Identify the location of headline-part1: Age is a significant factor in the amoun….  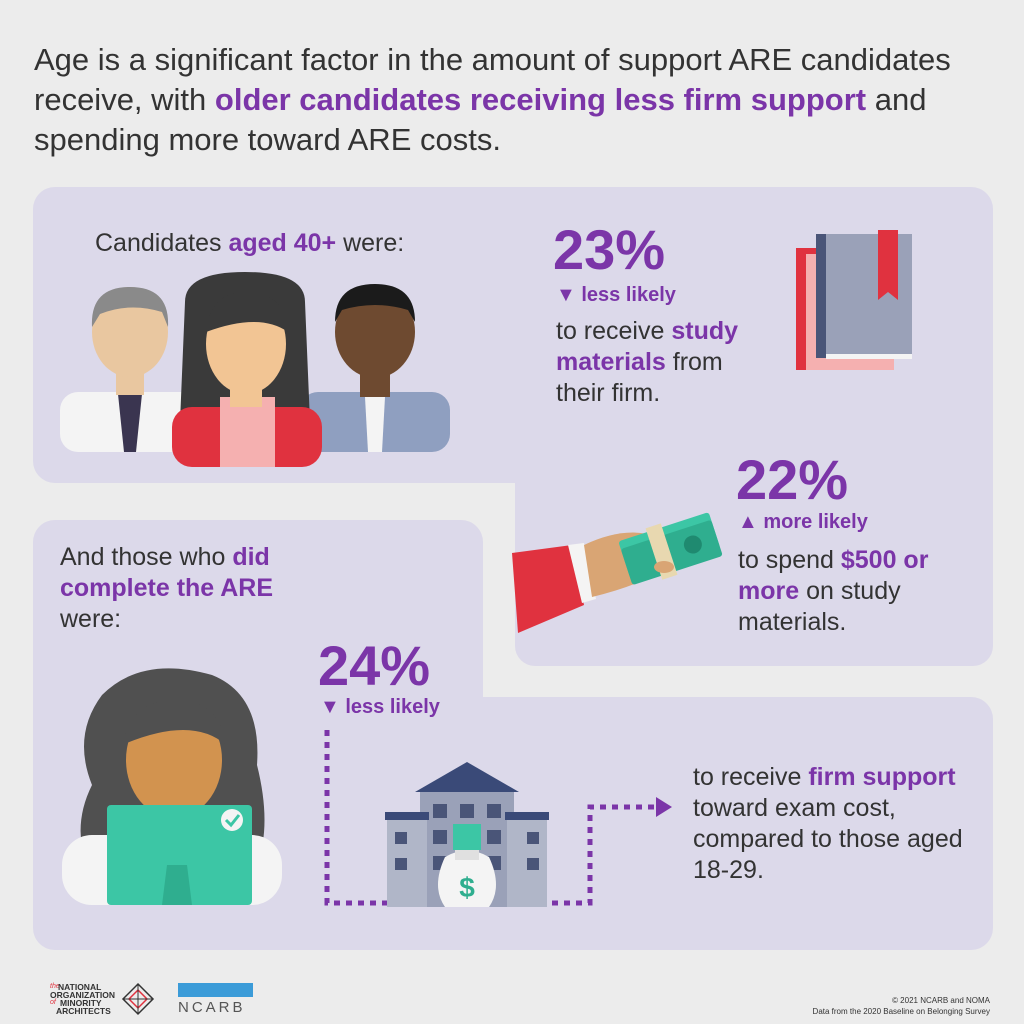
(492, 79).